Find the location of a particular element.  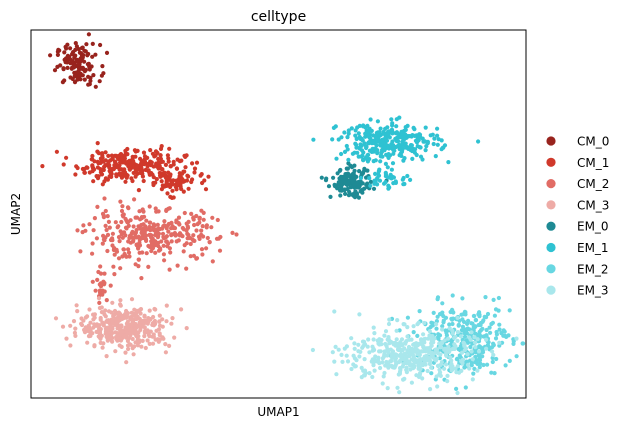

legend-item: CM_0 is located at coordinates (577, 142).